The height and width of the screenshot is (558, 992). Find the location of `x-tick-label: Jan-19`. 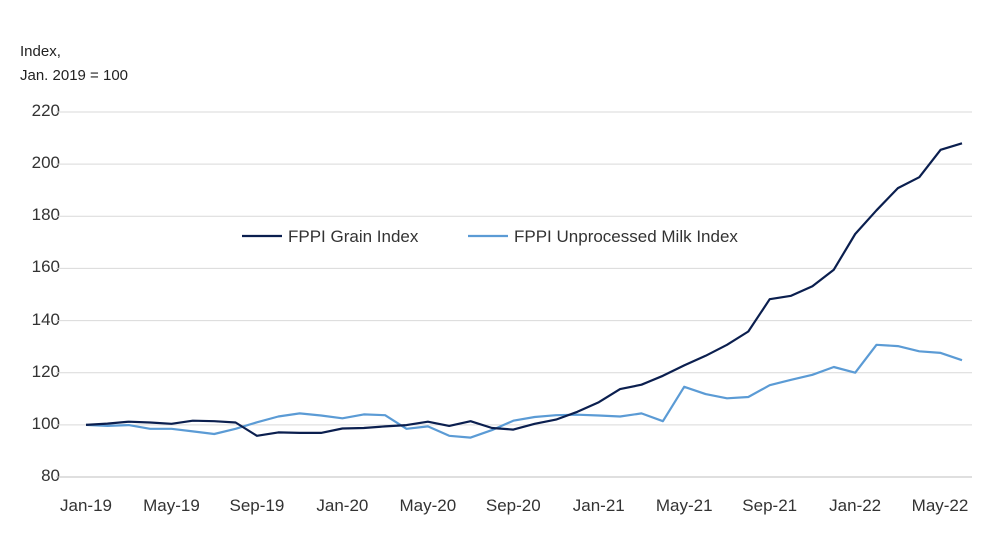

x-tick-label: Jan-19 is located at coordinates (86, 505).